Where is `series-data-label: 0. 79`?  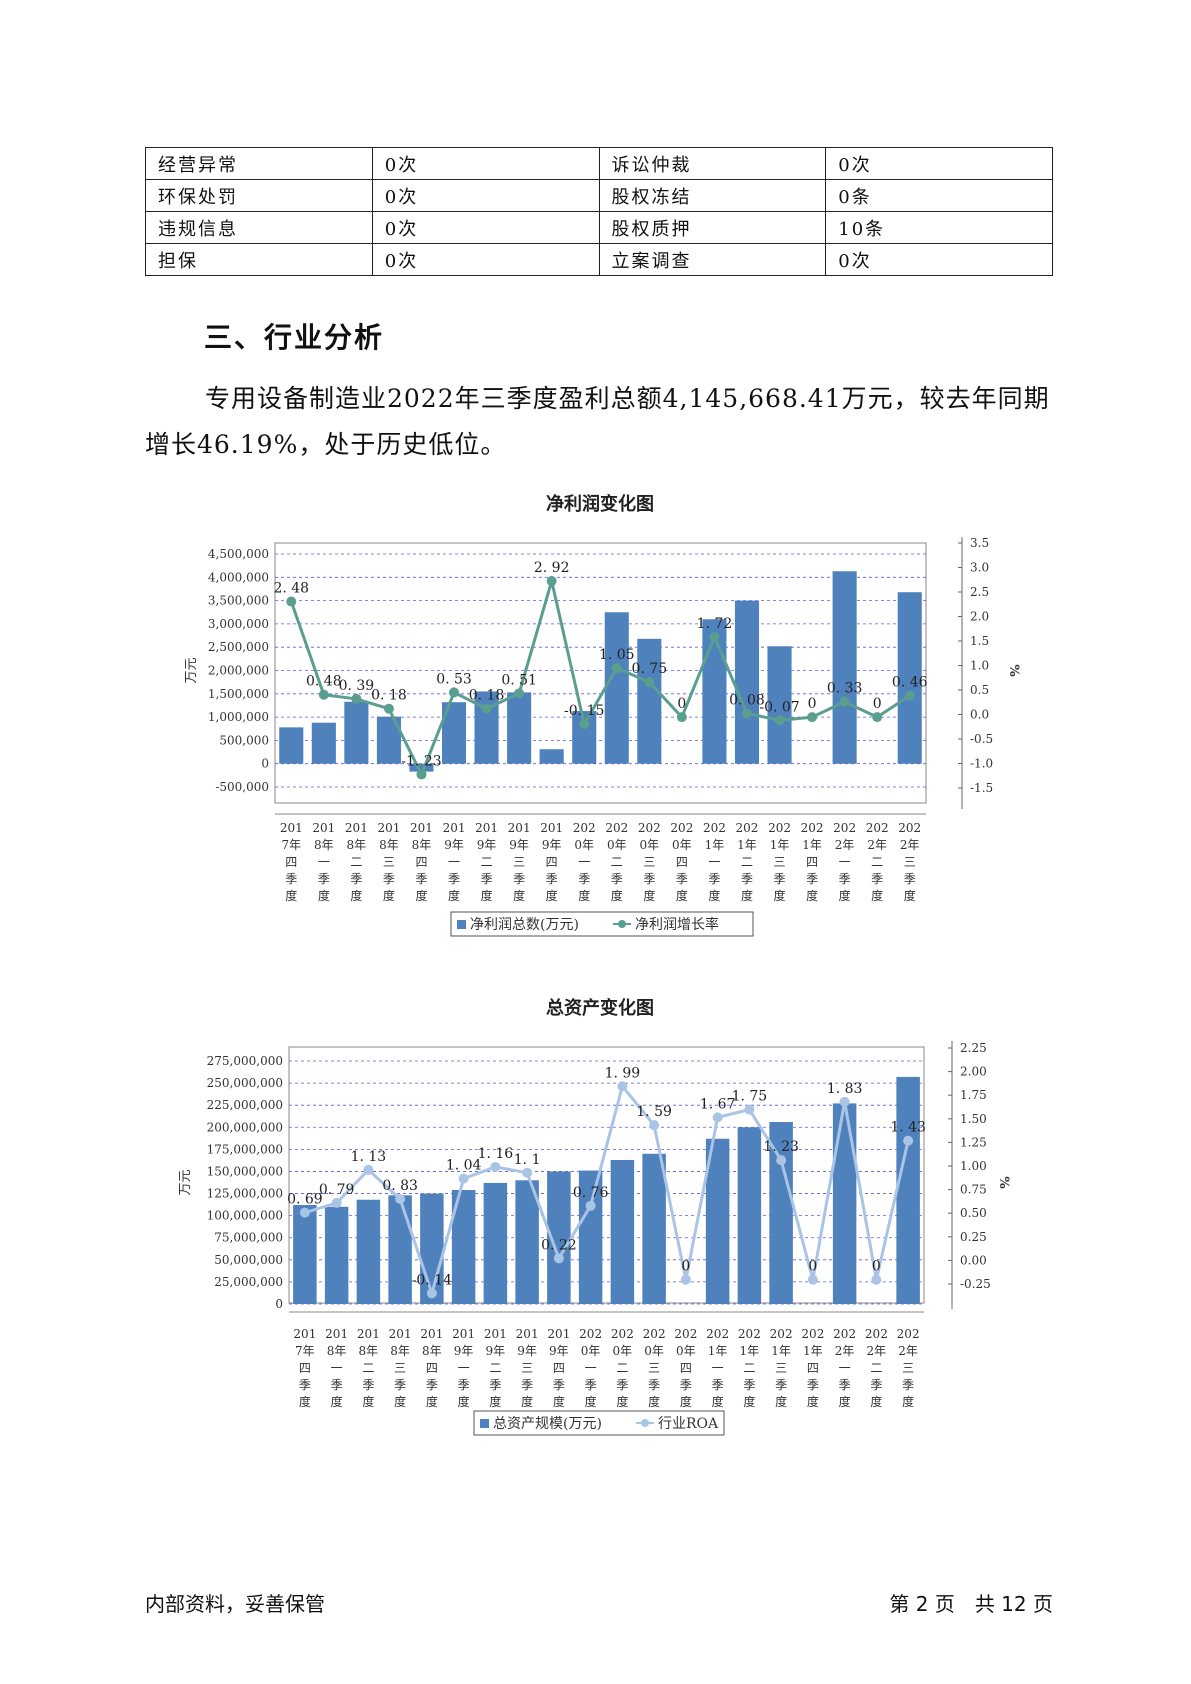 series-data-label: 0. 79 is located at coordinates (337, 1190).